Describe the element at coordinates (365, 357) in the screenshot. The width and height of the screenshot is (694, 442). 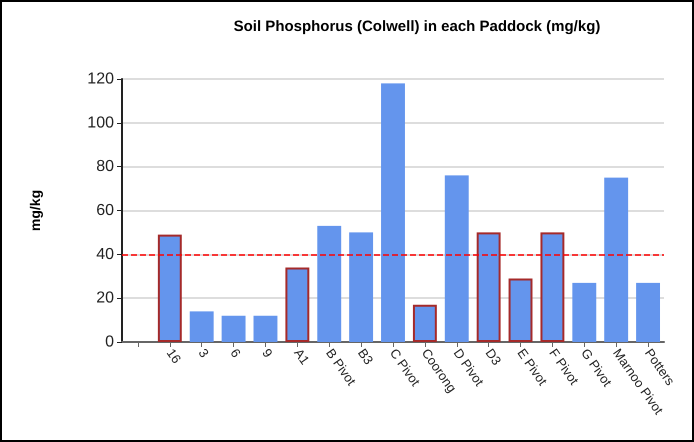
I see `x-tick-label: B3` at that location.